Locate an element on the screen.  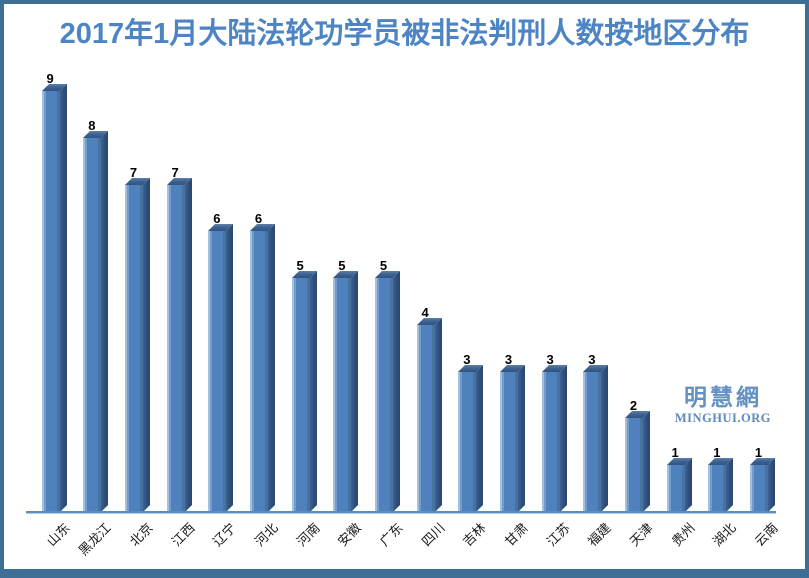
bar-slot-江苏: 3 江苏 is located at coordinates (549, 316).